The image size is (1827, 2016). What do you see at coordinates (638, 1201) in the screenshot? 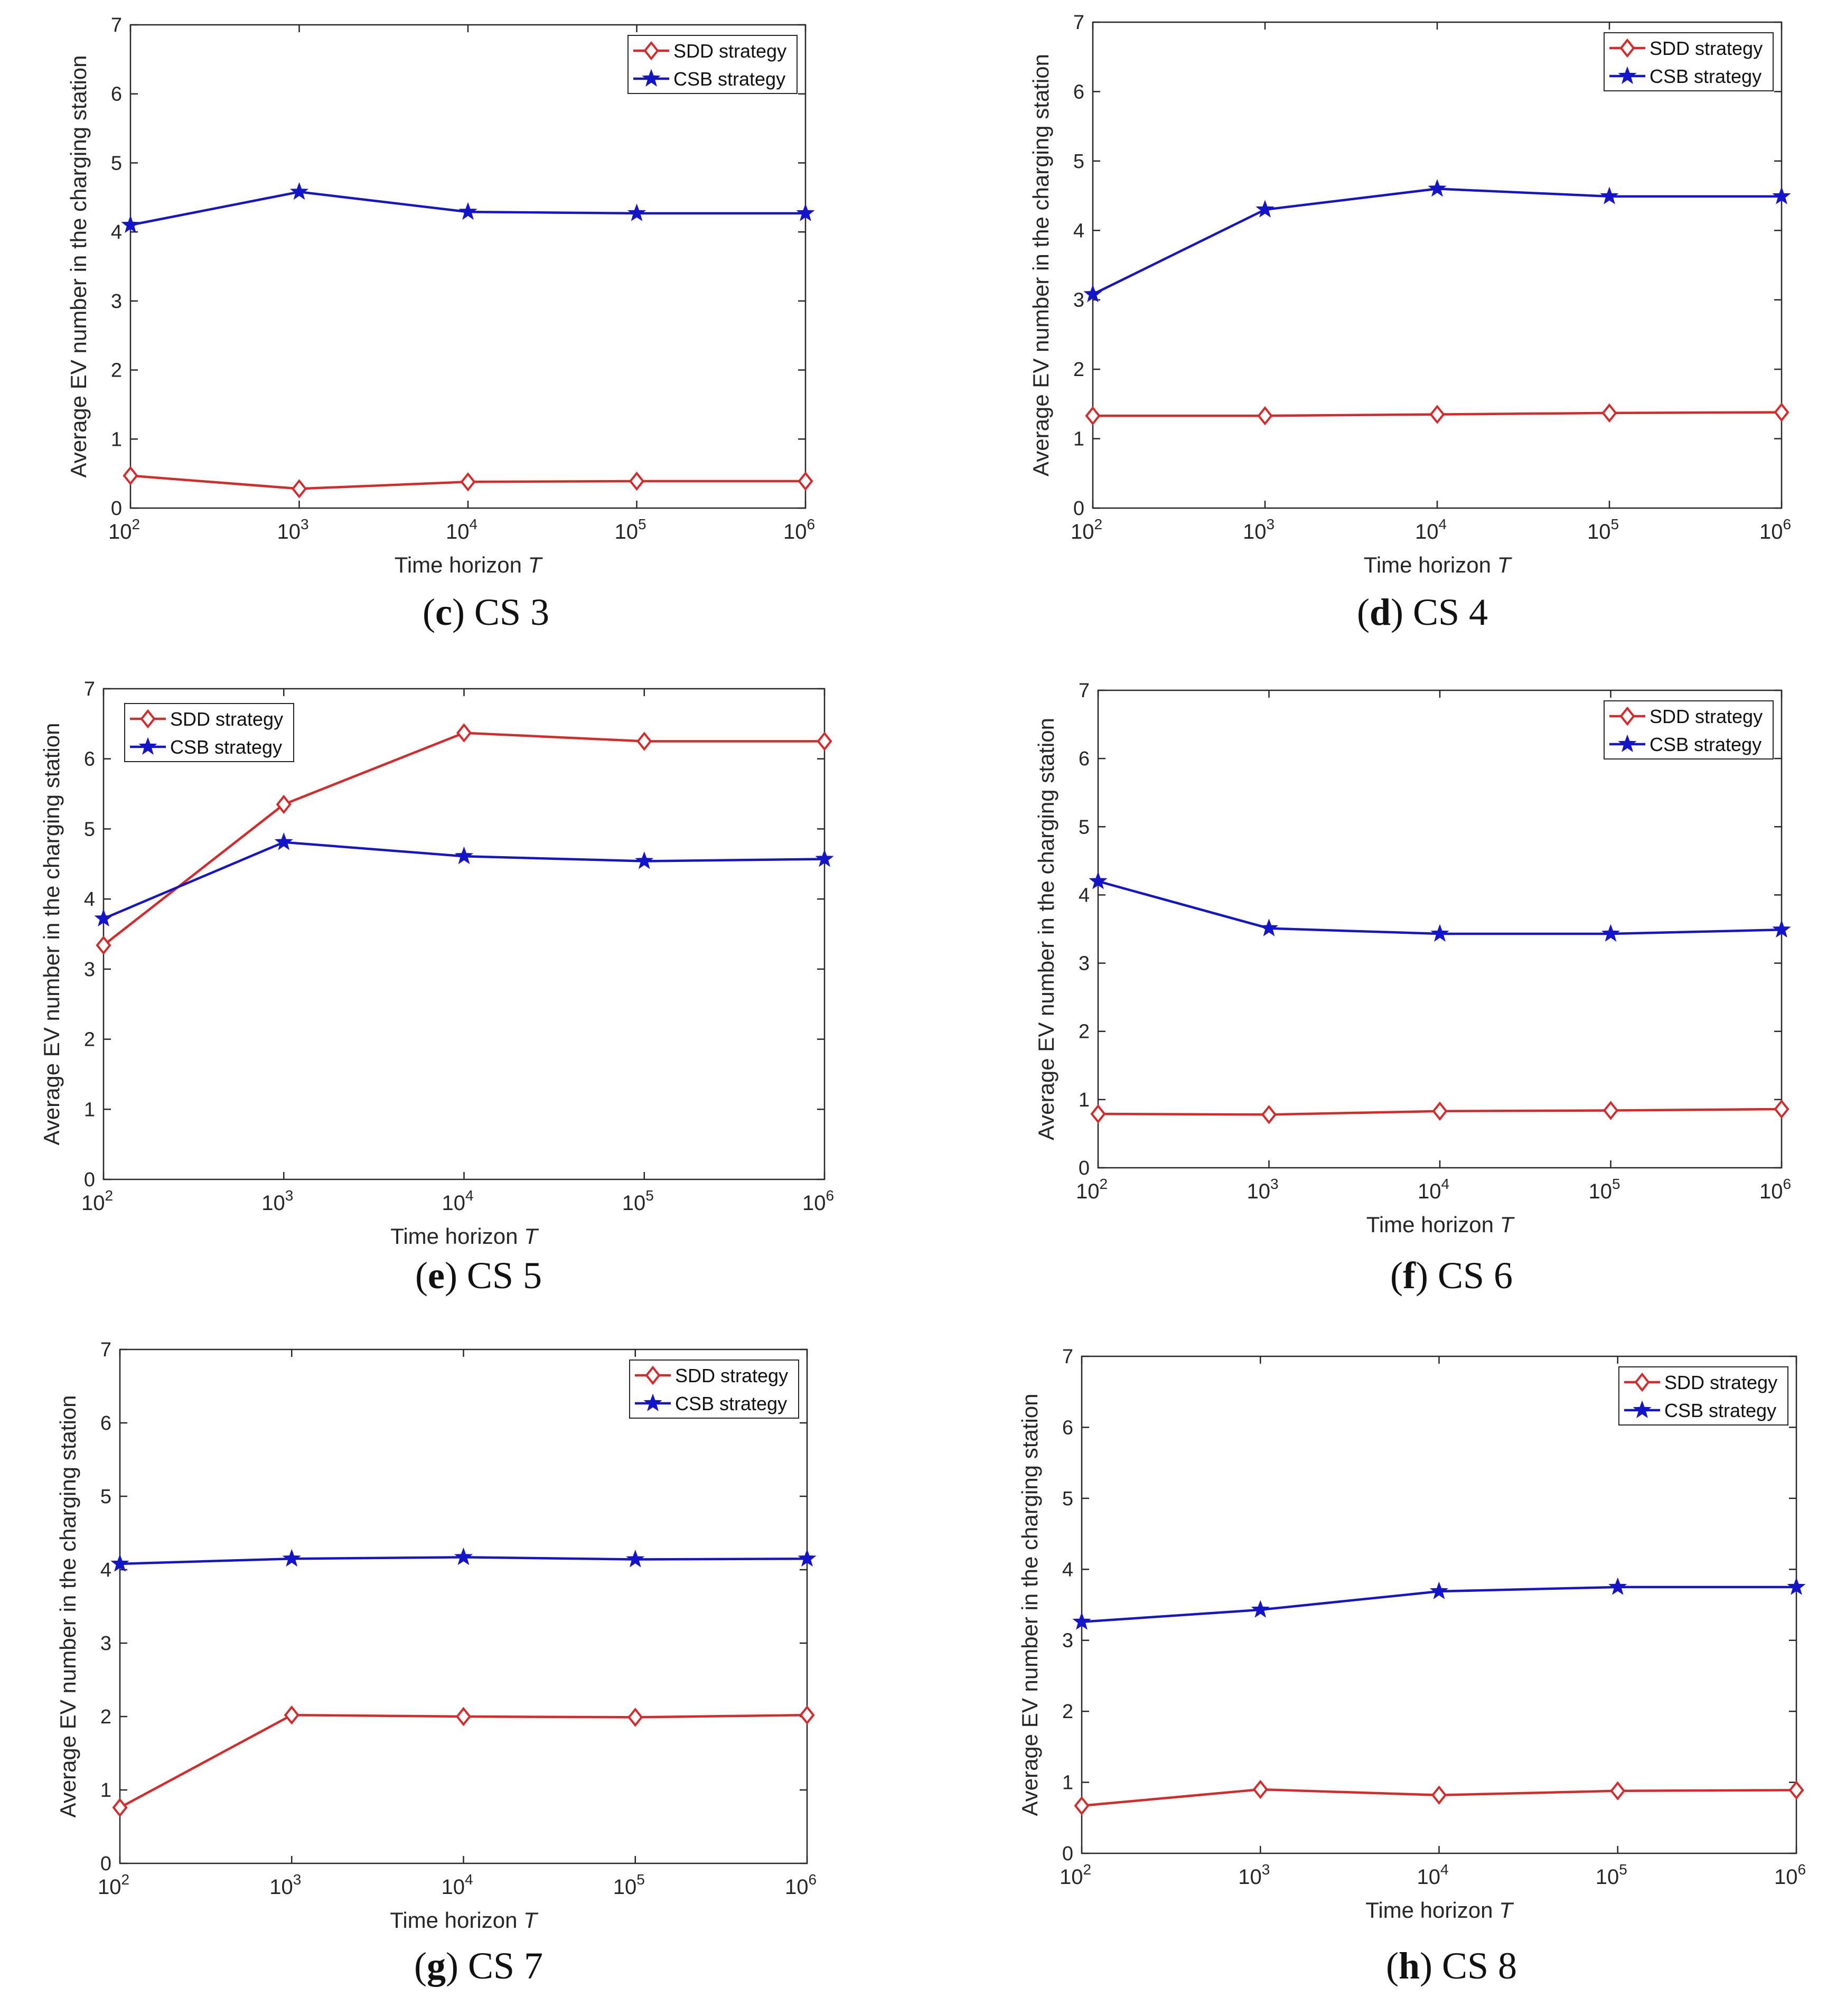
I see `x-tick-label: 10⁵` at bounding box center [638, 1201].